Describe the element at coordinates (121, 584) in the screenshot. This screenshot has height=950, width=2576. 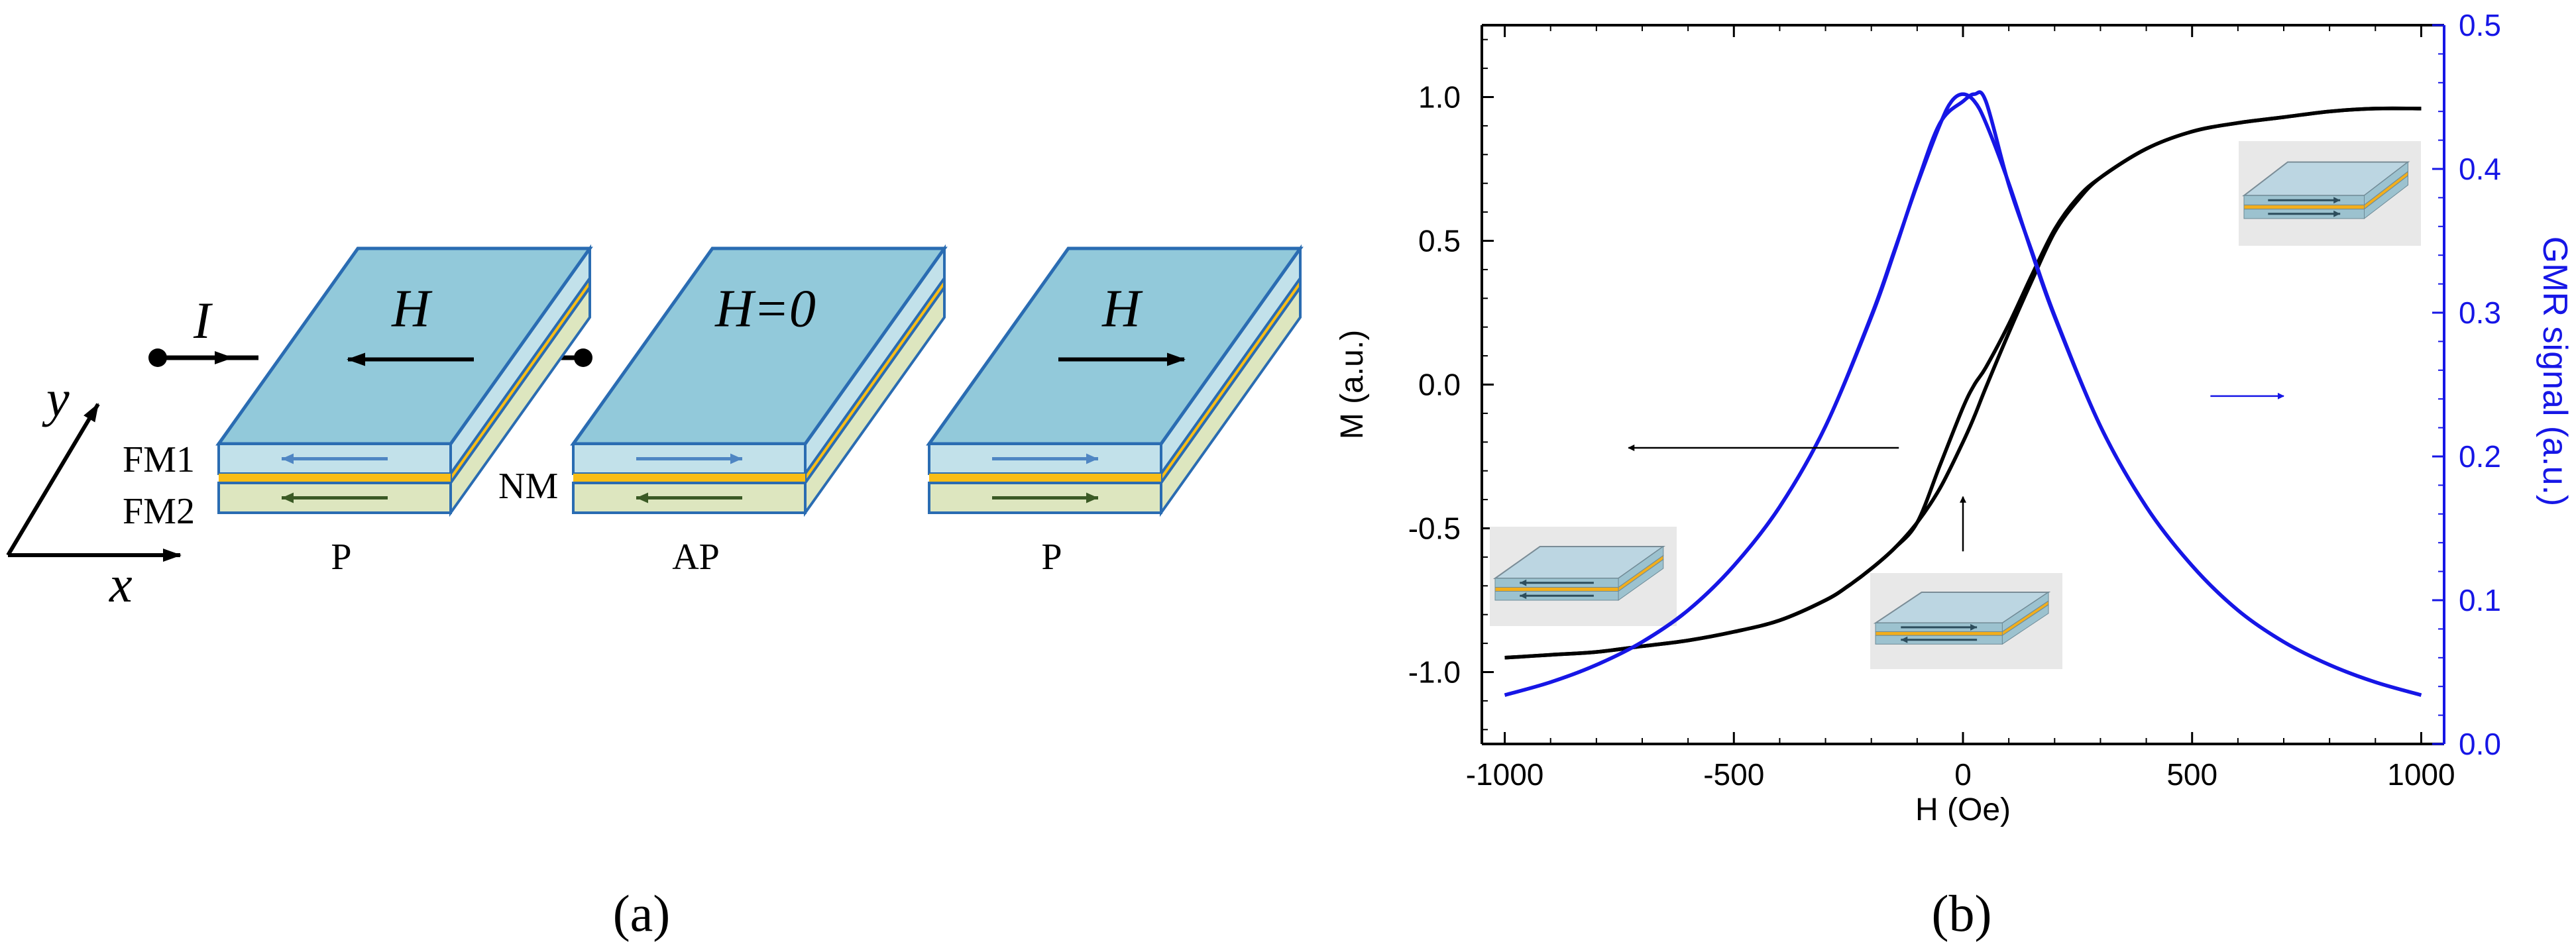
I see `axis-label-x: x` at that location.